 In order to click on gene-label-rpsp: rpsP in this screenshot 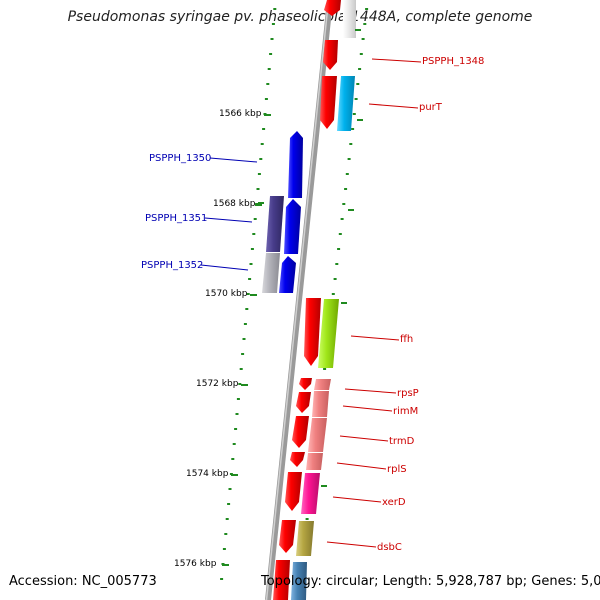, I will do `click(408, 393)`.